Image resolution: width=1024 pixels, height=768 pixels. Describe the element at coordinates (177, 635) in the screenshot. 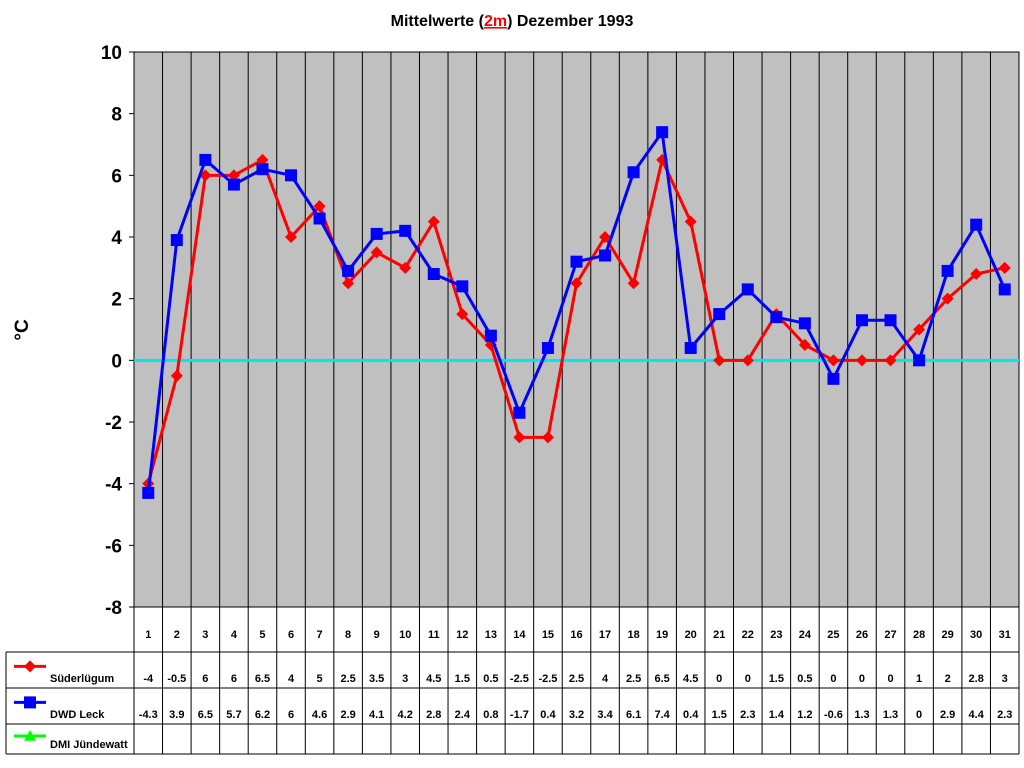

I see `category-label: 2` at that location.